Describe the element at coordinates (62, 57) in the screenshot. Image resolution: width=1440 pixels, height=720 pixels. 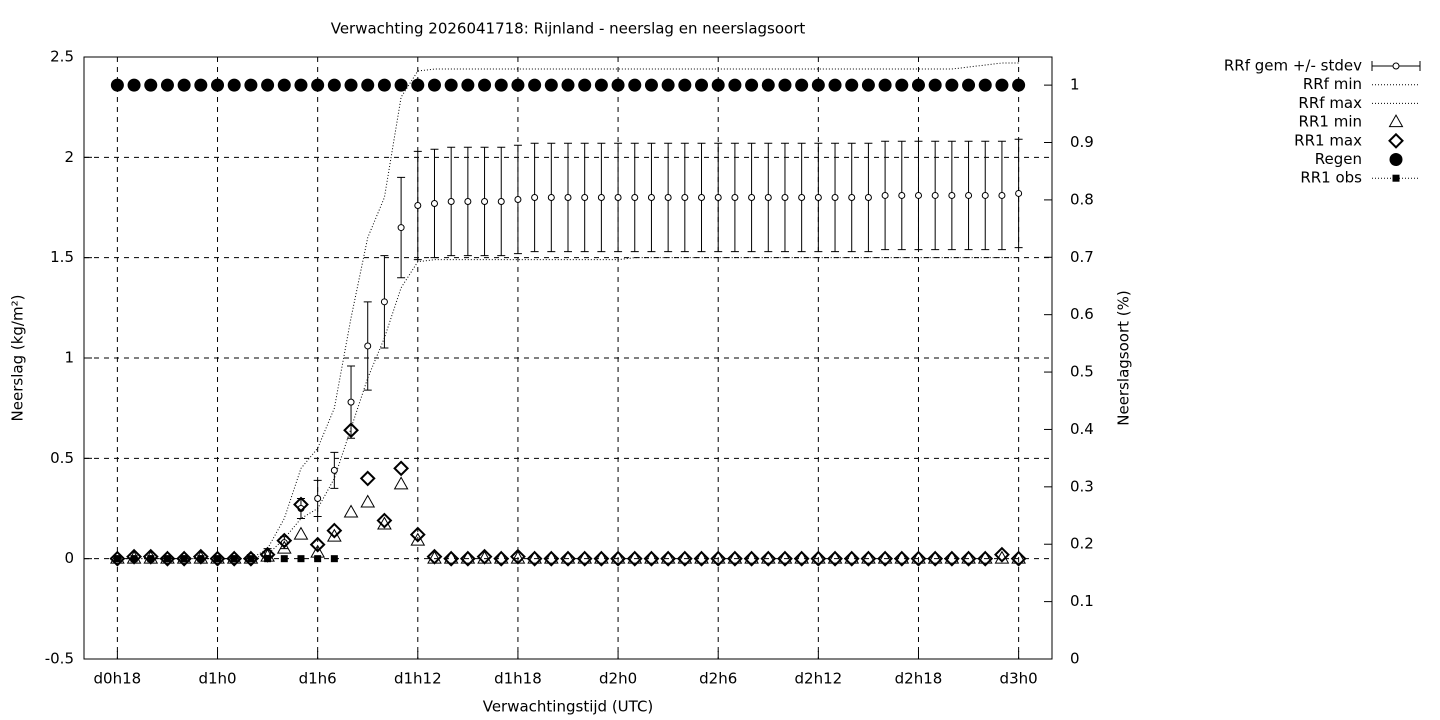
I see `y-tick-label: 2.5` at that location.